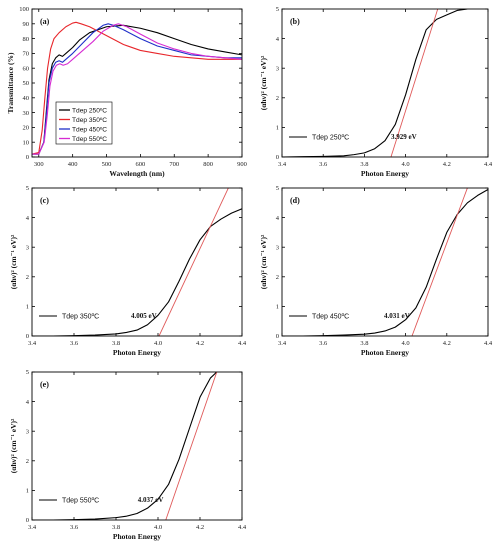  Describe the element at coordinates (26, 68) in the screenshot. I see `y-tick-label: 60` at that location.